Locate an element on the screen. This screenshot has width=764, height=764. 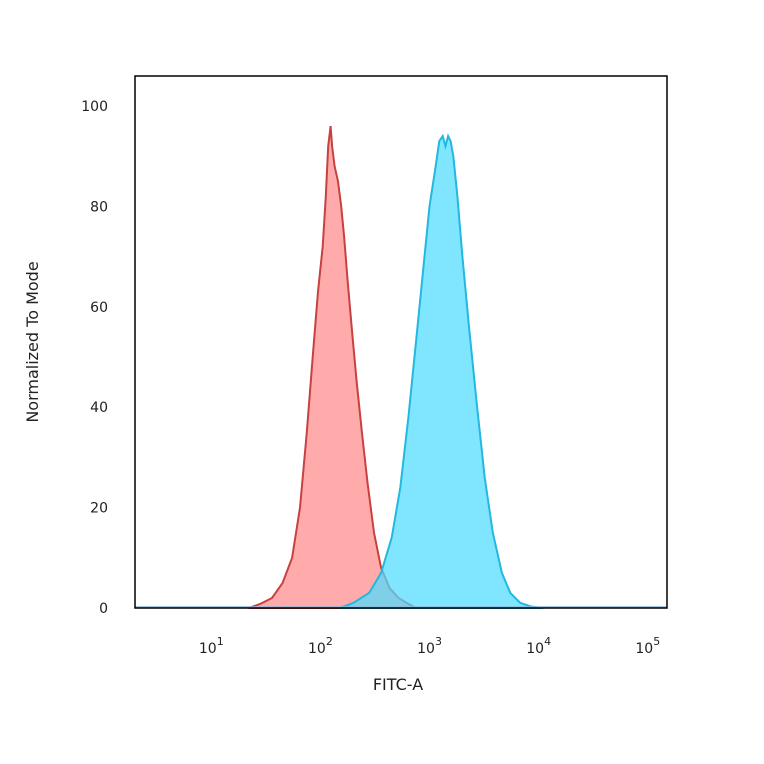
y-axis-ticks: 0 20 40 60 80 100 is located at coordinates (94, 358).